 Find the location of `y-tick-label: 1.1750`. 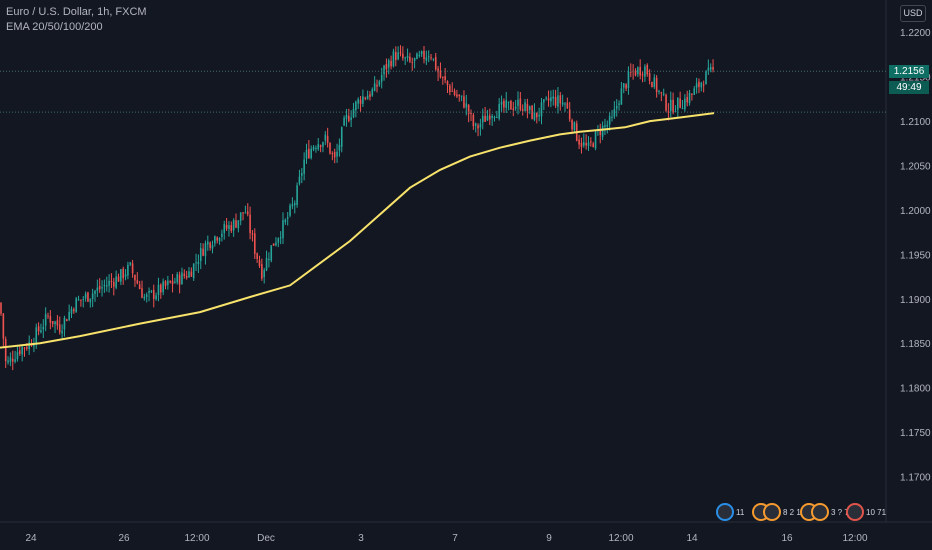

y-tick-label: 1.1750 is located at coordinates (915, 433).